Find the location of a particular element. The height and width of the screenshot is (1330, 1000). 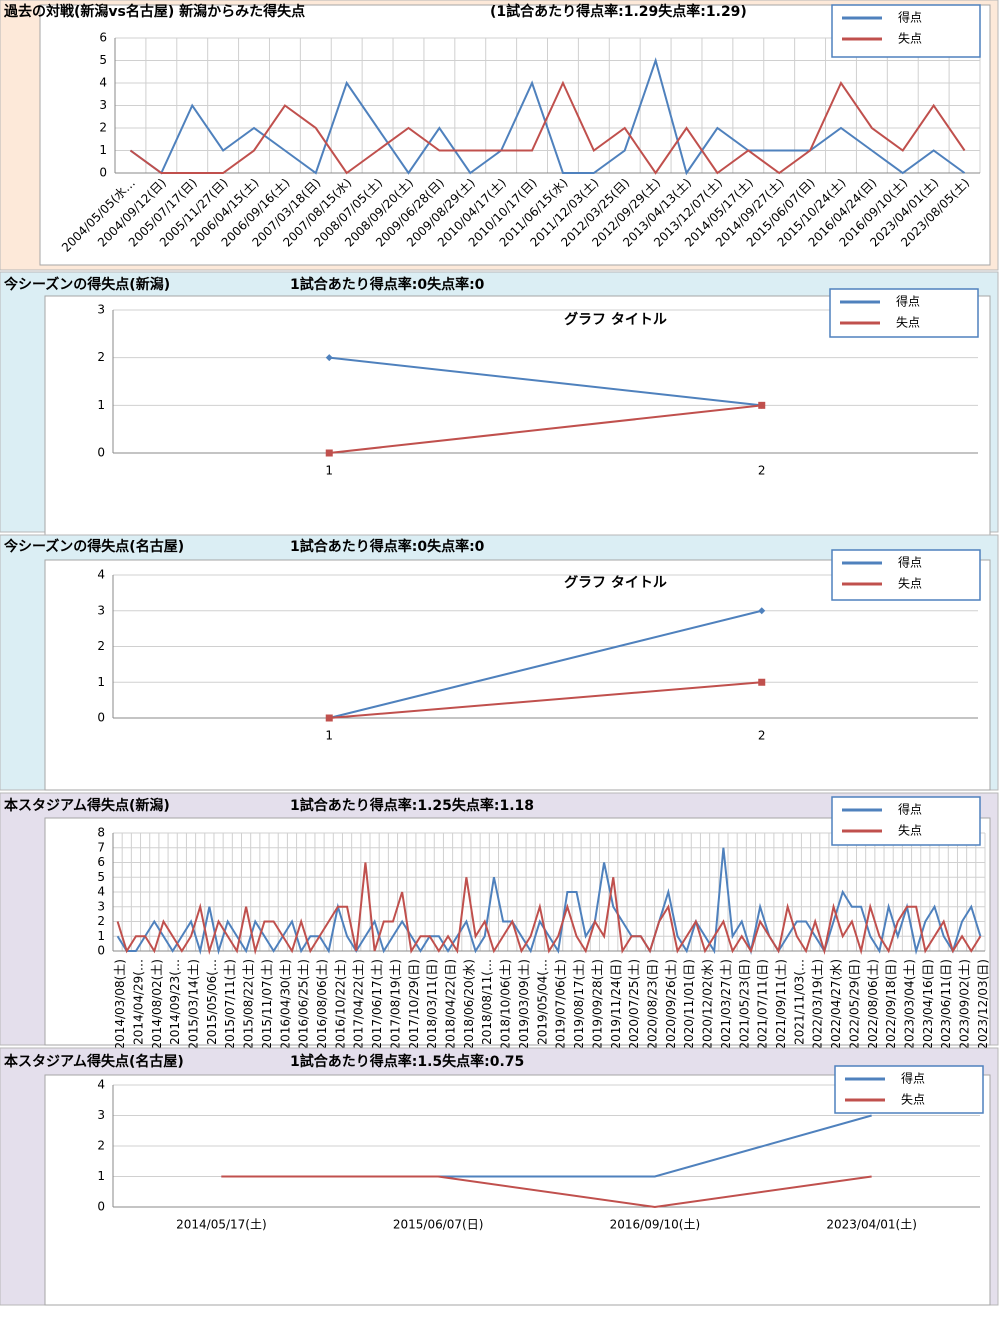

x-tick-label: 2019/07/06(土) is located at coordinates (561, 1004).